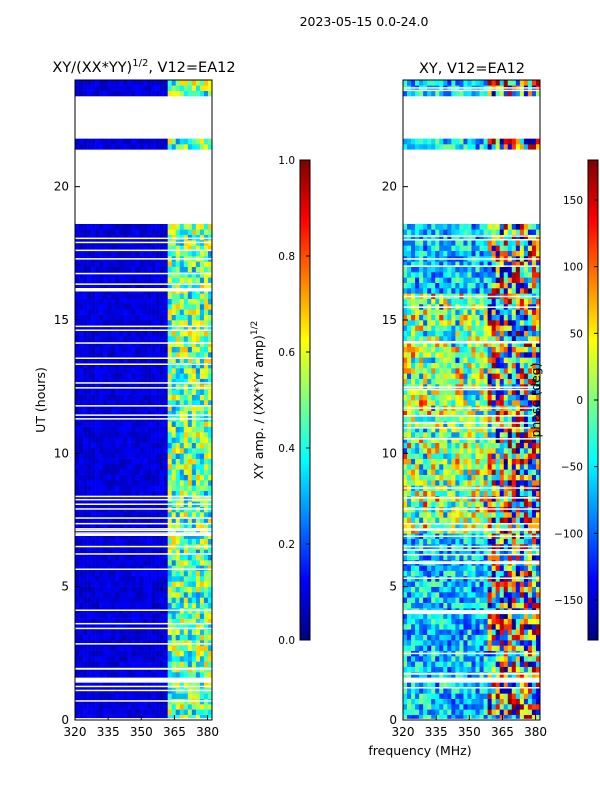  Describe the element at coordinates (143, 326) in the screenshot. I see `data-gap-line` at that location.